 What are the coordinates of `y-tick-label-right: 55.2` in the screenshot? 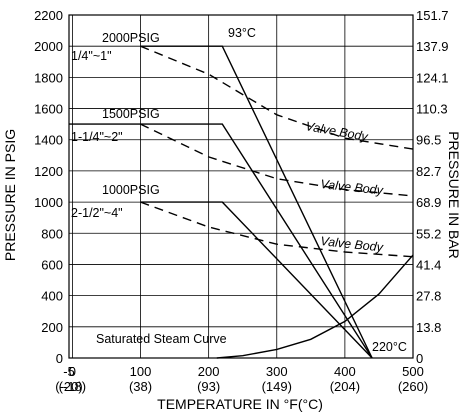 It's located at (428, 233).